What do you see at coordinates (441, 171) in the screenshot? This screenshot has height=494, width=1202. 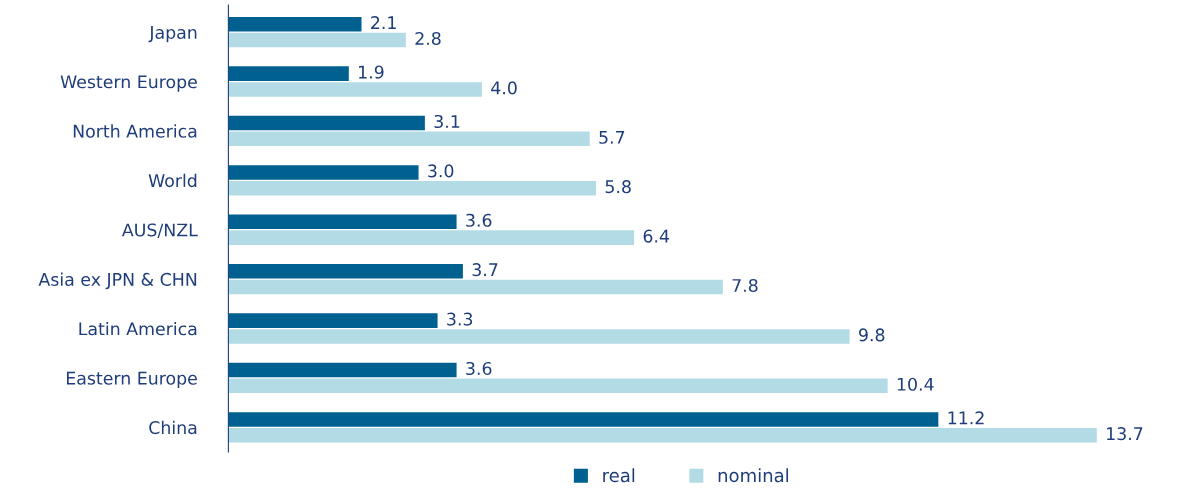 I see `data-label: 3.0` at bounding box center [441, 171].